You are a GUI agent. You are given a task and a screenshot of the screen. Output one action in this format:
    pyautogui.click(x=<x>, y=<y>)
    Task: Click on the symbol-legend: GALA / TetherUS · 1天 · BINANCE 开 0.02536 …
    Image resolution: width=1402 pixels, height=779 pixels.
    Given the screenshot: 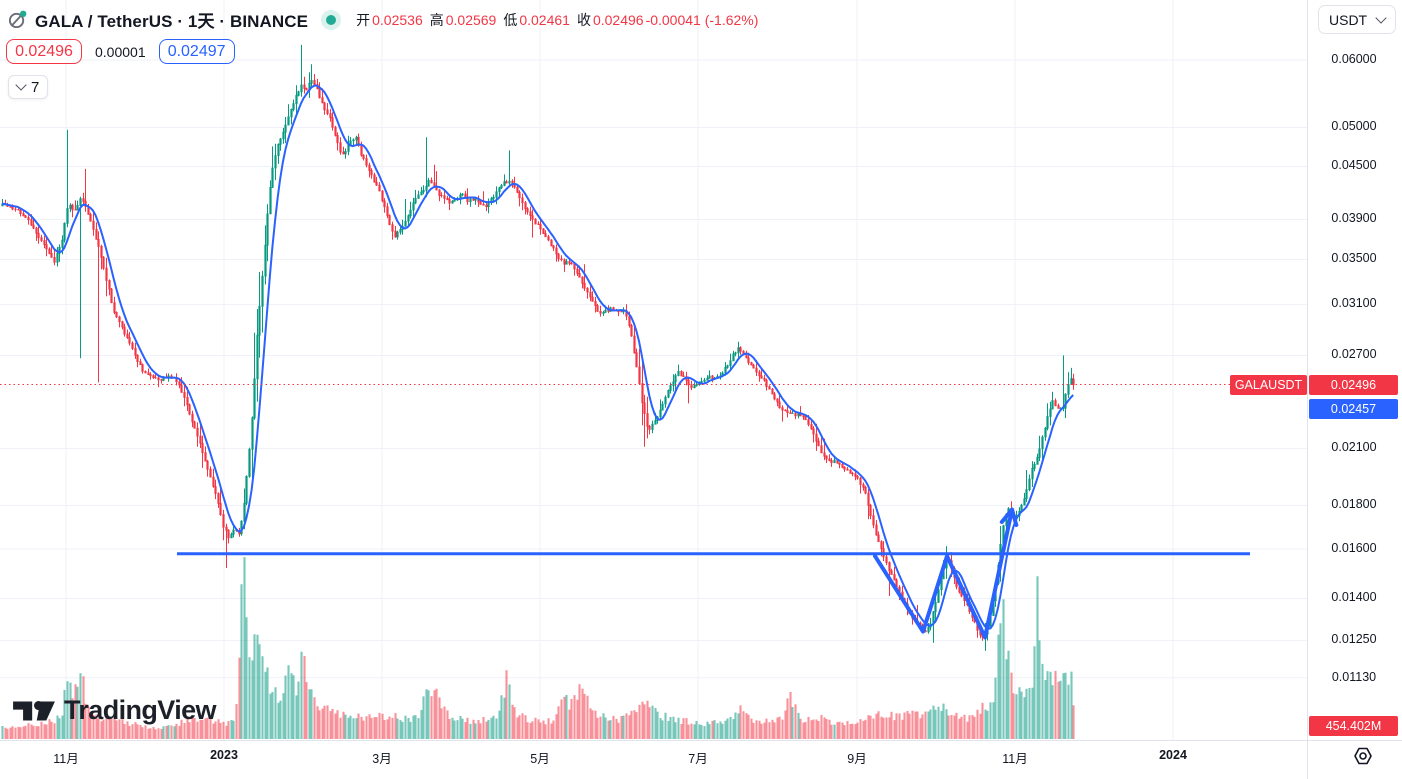 What is the action you would take?
    pyautogui.click(x=383, y=19)
    